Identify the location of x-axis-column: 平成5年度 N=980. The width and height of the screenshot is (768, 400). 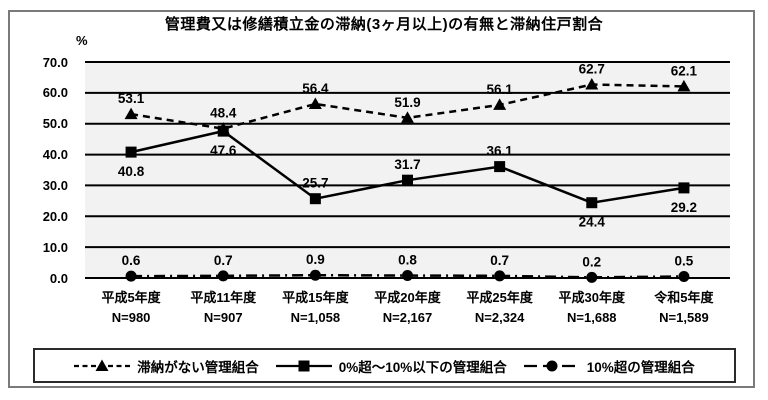
(131, 308).